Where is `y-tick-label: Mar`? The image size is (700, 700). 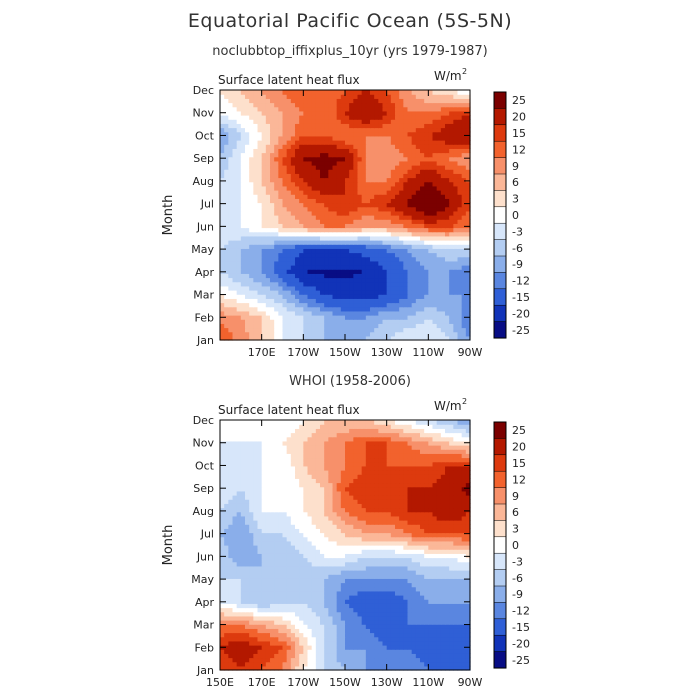 y-tick-label: Mar is located at coordinates (203, 295).